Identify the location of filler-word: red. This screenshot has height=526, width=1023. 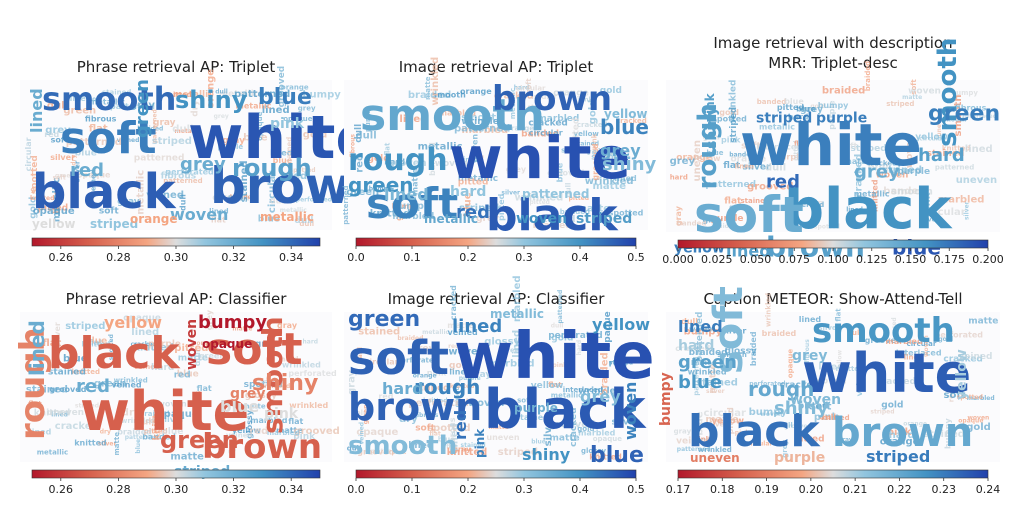
(258, 431).